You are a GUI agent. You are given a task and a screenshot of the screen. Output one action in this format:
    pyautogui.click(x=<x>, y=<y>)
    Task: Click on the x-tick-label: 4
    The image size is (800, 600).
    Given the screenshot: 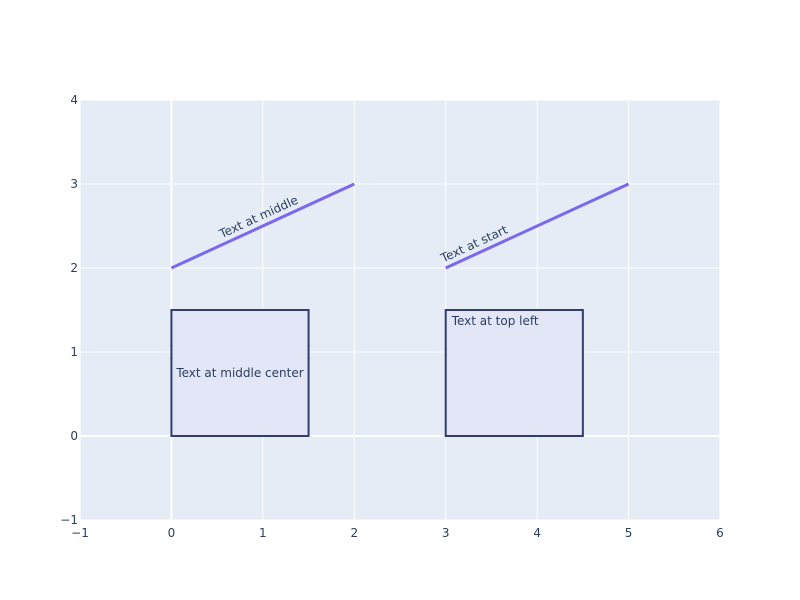 What is the action you would take?
    pyautogui.click(x=537, y=533)
    